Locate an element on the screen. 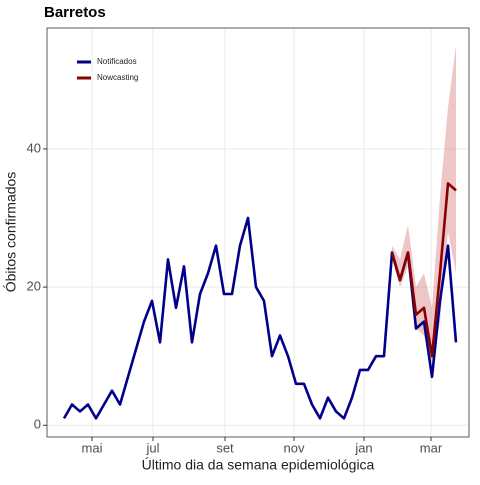 Image resolution: width=480 pixels, height=485 pixels. y-tick-label: 20 is located at coordinates (34, 286).